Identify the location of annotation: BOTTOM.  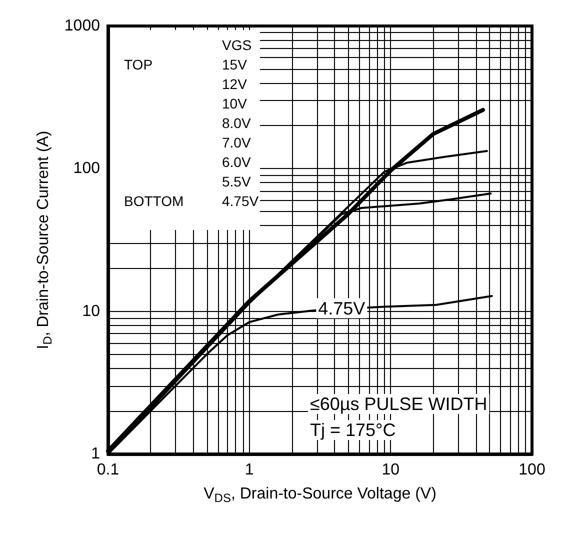
(154, 201).